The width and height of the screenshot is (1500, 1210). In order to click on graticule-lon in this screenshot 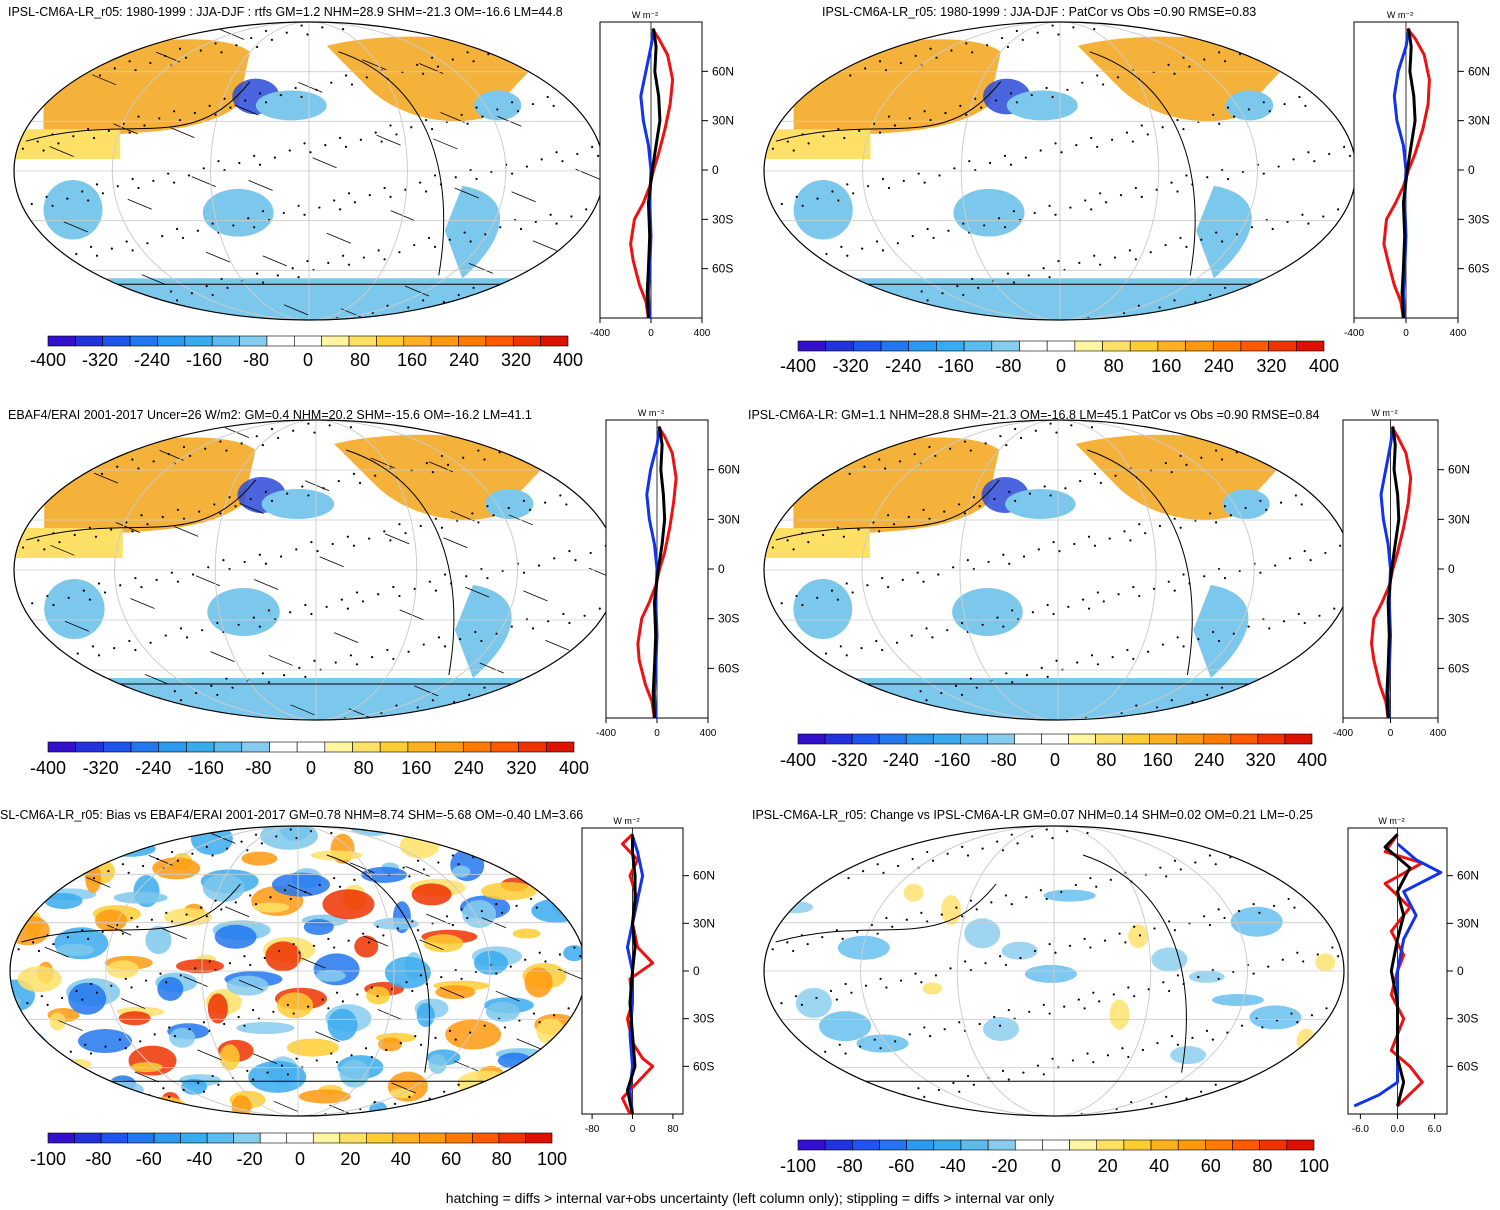, I will do `click(1054, 971)`.